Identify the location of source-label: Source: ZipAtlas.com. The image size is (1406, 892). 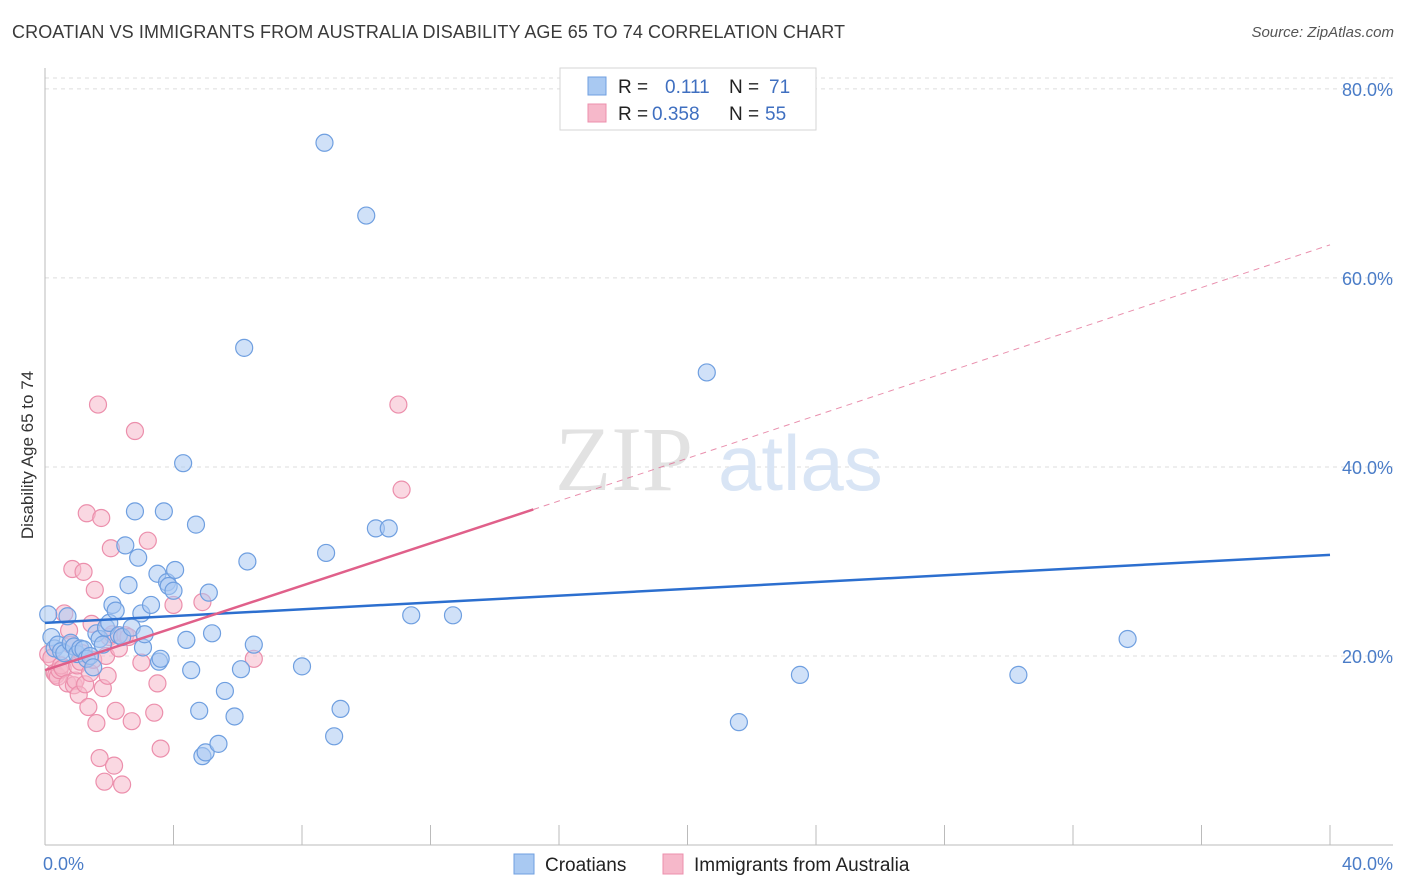
(1322, 32).